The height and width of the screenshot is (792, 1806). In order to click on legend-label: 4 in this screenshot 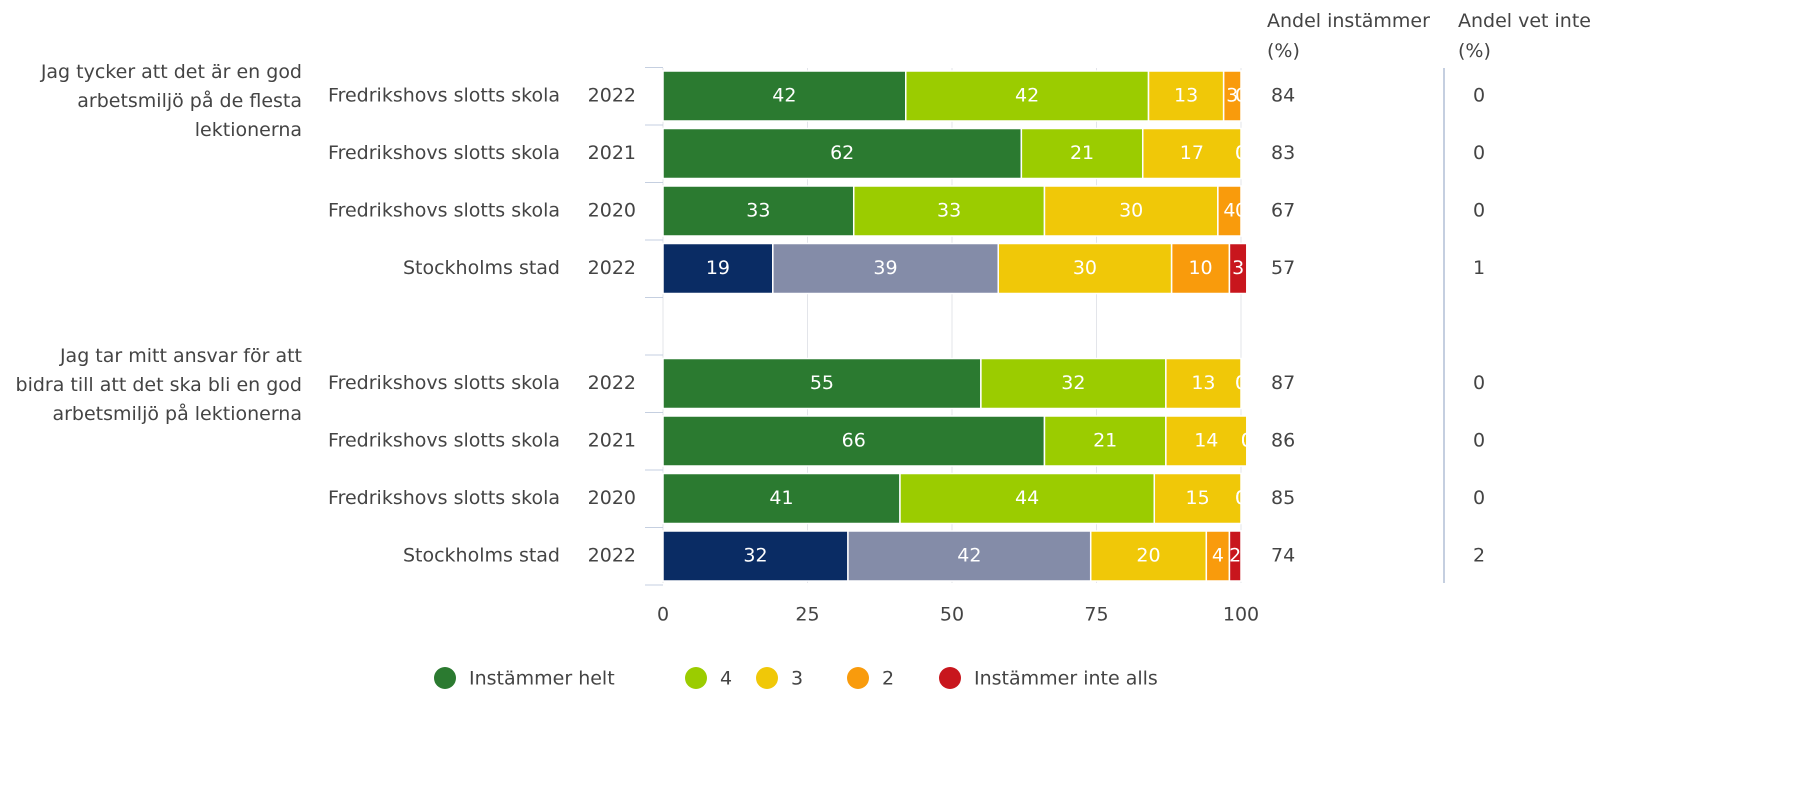, I will do `click(726, 679)`.